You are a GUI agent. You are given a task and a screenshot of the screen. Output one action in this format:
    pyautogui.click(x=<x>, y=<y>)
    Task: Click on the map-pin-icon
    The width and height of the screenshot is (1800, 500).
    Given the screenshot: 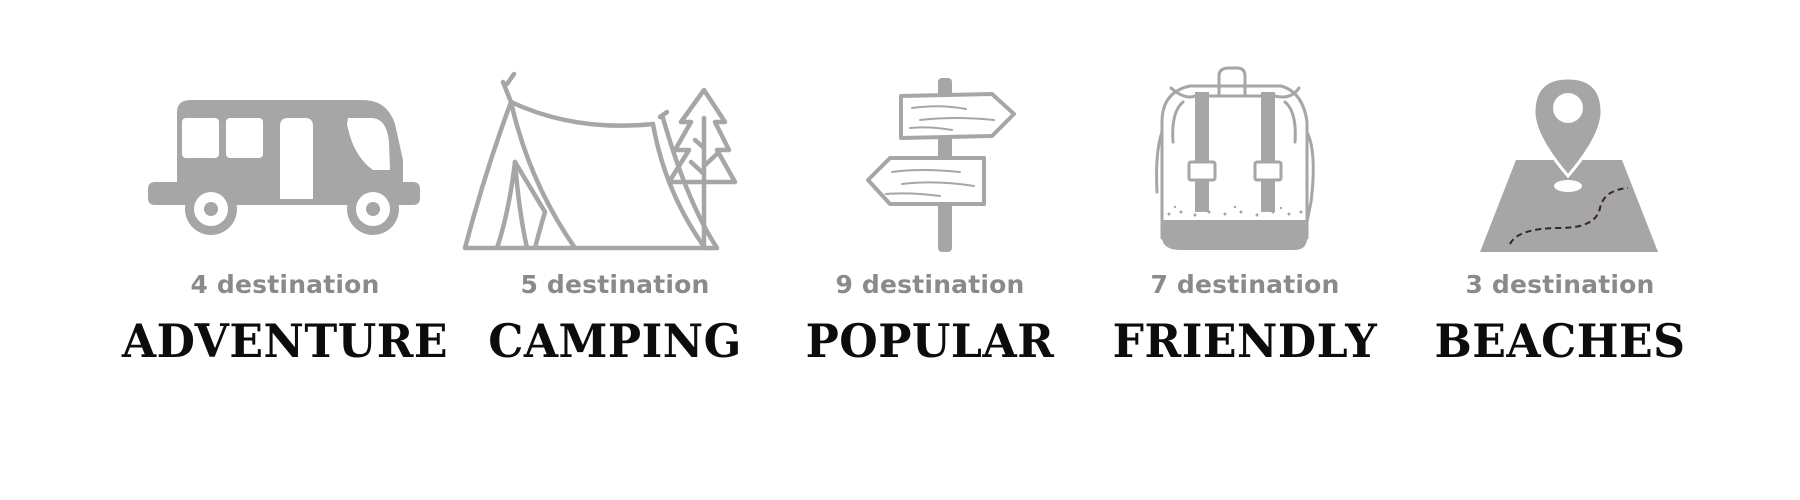 What is the action you would take?
    pyautogui.click(x=1560, y=162)
    